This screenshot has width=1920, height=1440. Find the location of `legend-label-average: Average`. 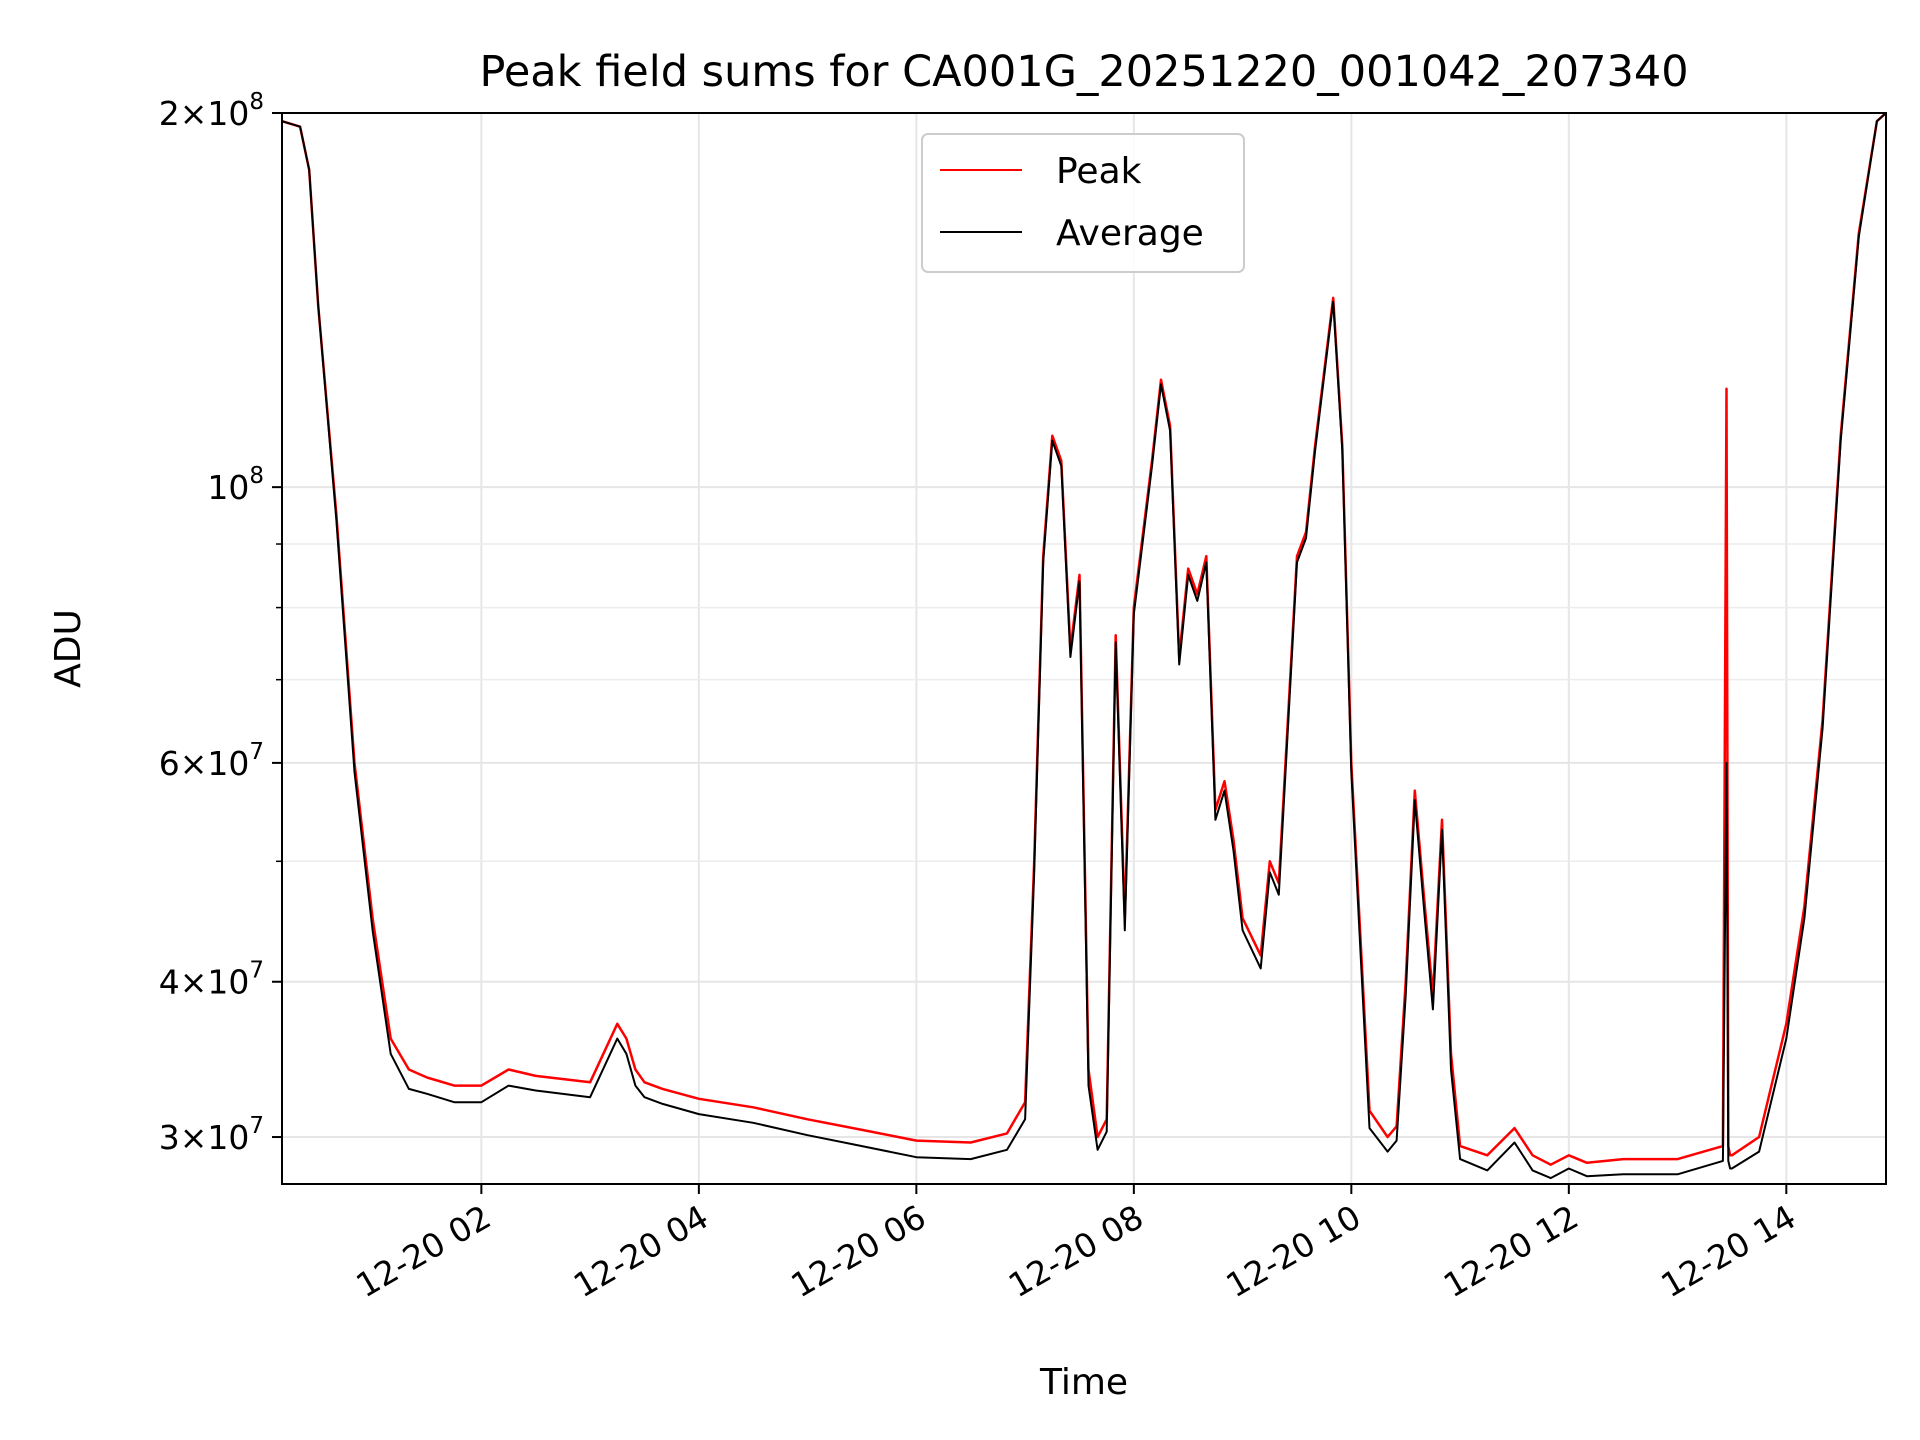

legend-label-average: Average is located at coordinates (1130, 233).